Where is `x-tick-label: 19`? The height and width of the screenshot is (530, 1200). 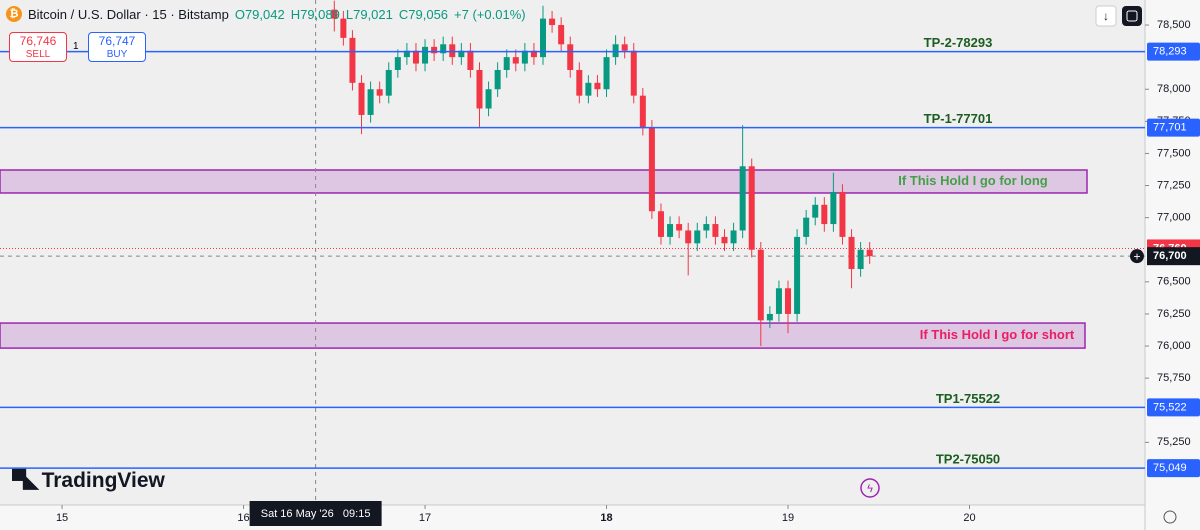
x-tick-label: 19 is located at coordinates (788, 518).